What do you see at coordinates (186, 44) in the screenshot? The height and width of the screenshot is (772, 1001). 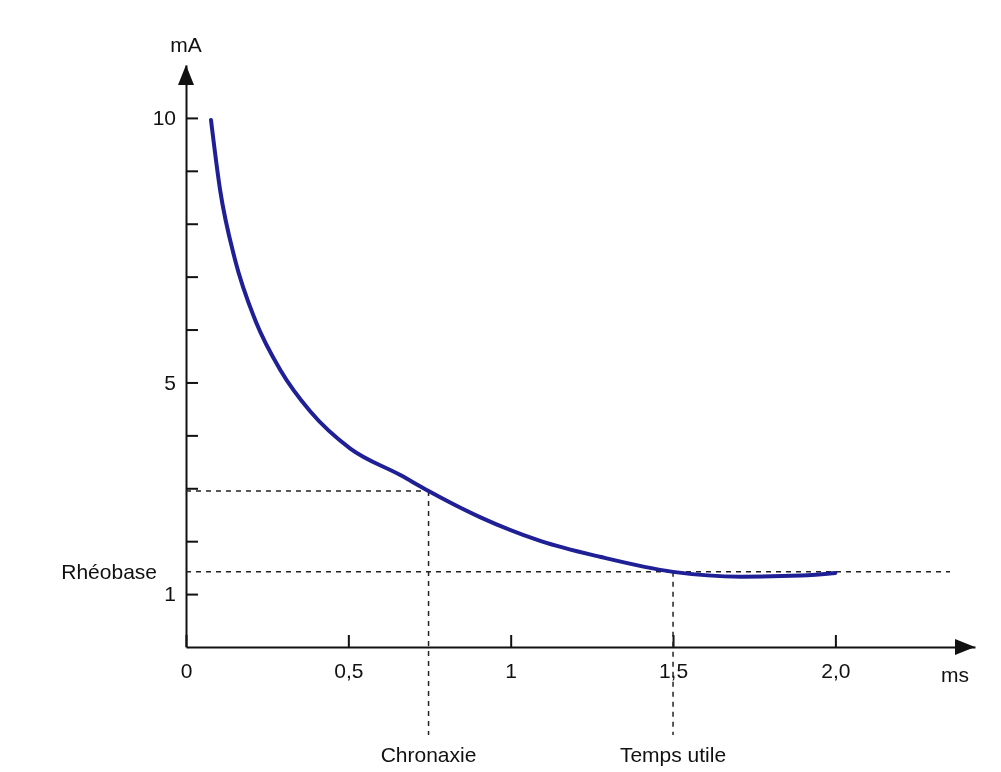 I see `y-axis-title: mA` at bounding box center [186, 44].